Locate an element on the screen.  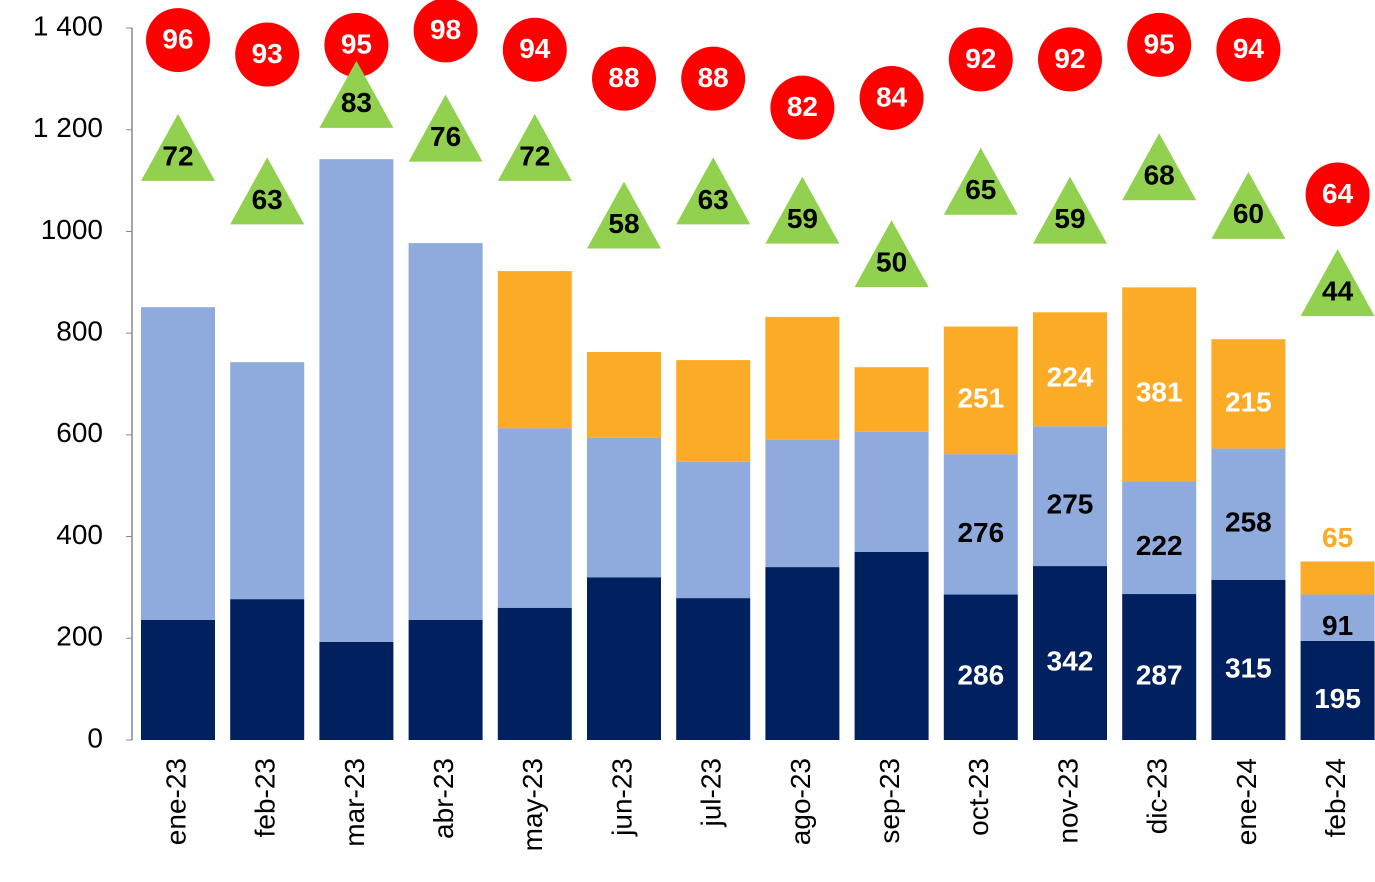
marker-label: 92 is located at coordinates (1069, 58).